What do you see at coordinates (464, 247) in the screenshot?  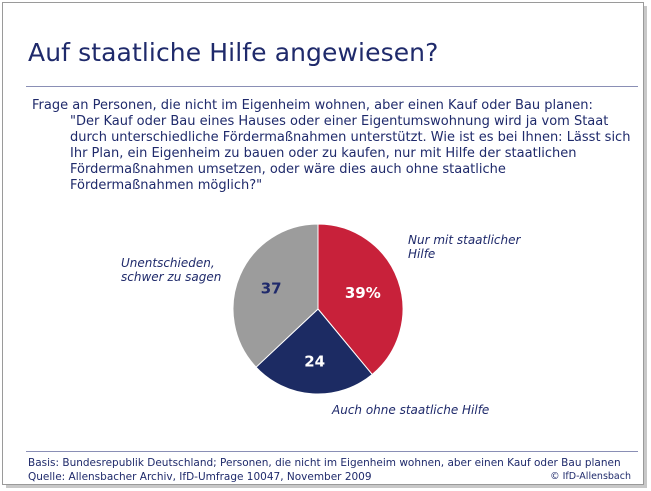 I see `pie-category-label: Nur mit staatlicher Hilfe` at bounding box center [464, 247].